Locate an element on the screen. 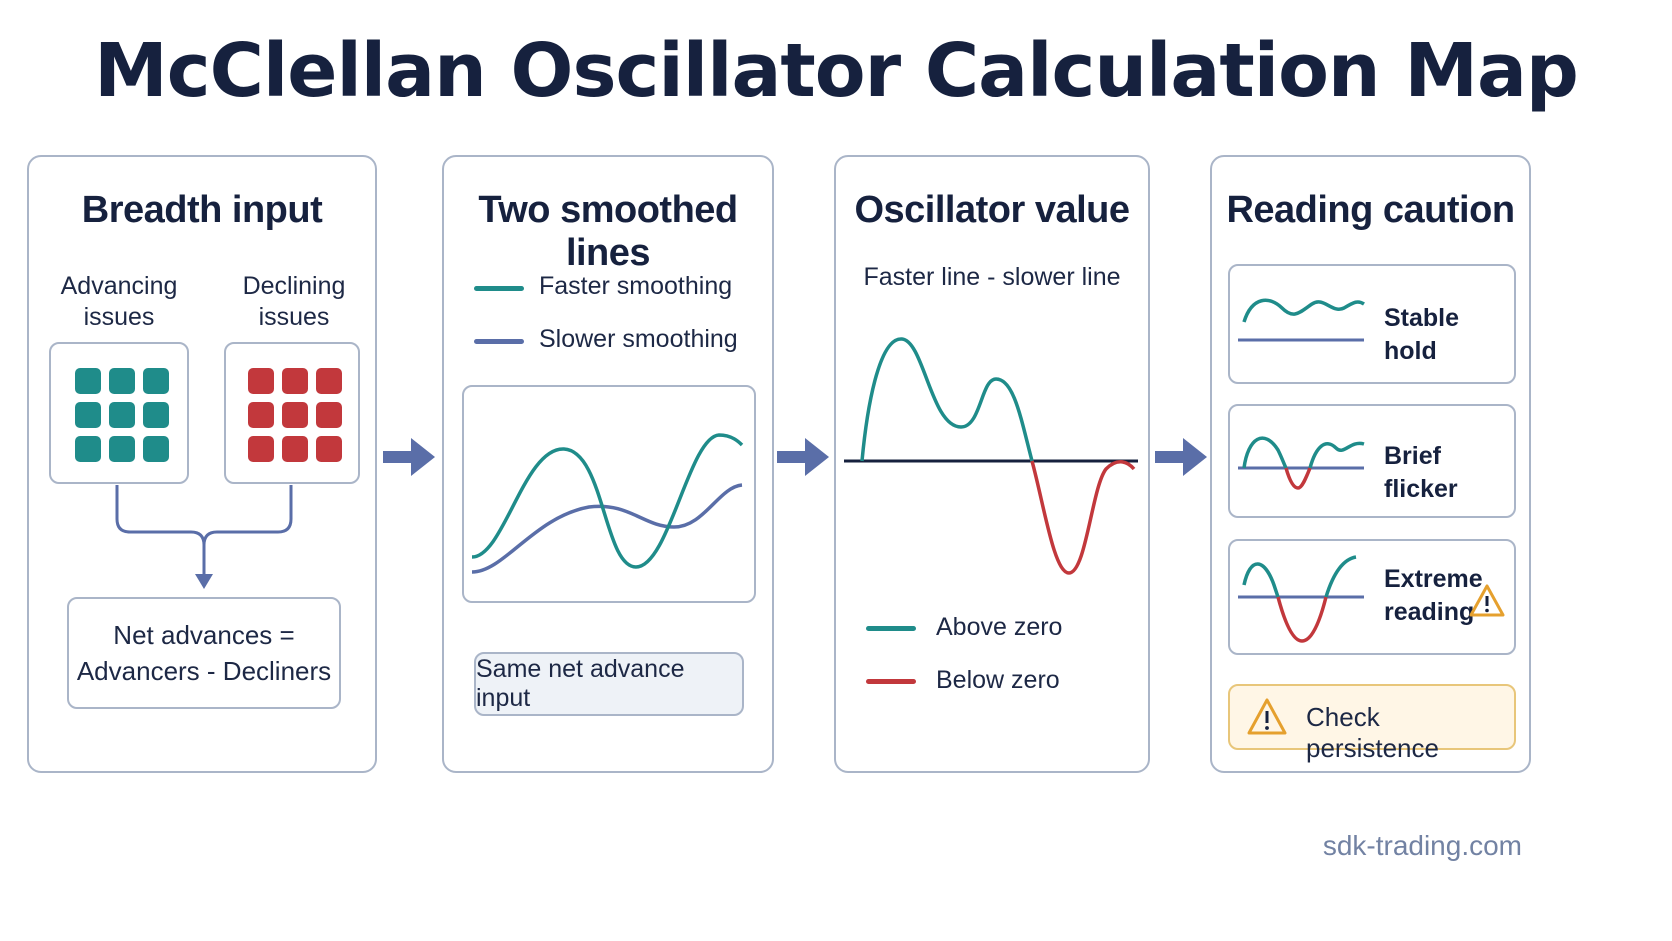 The height and width of the screenshot is (941, 1672). below-zero-label: Below zero is located at coordinates (998, 680).